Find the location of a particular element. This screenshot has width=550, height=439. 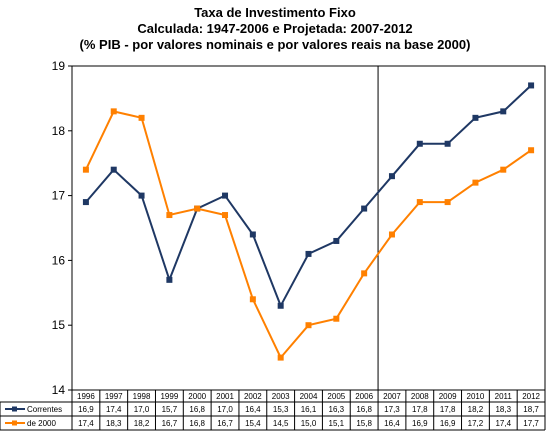

category-label: 2003 is located at coordinates (281, 396).